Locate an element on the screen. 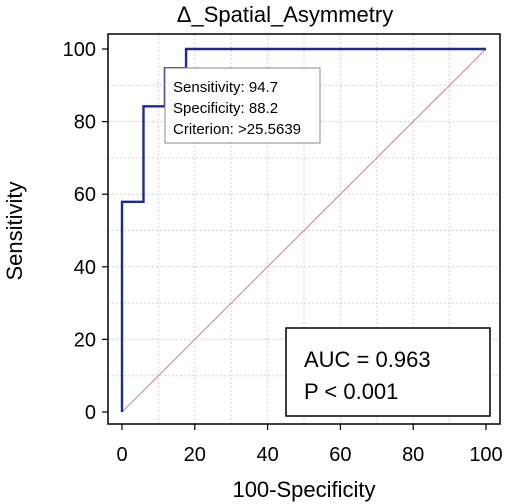  sensitivity-label: Sensitivity: 94.7 is located at coordinates (225, 87).